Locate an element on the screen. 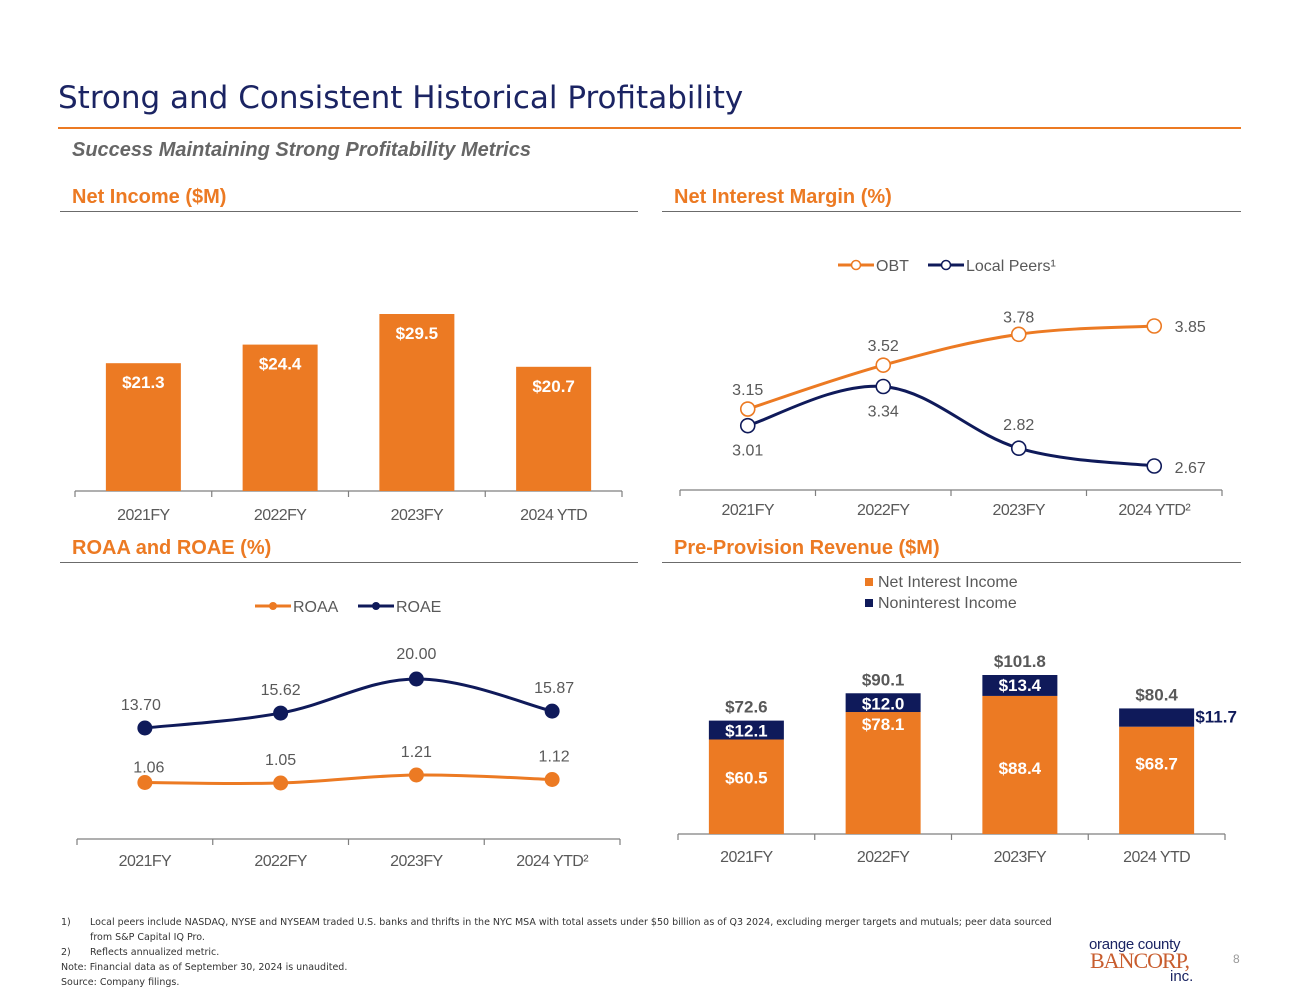 Image resolution: width=1300 pixels, height=1005 pixels. roaa-roae-legend-marker is located at coordinates (273, 606).